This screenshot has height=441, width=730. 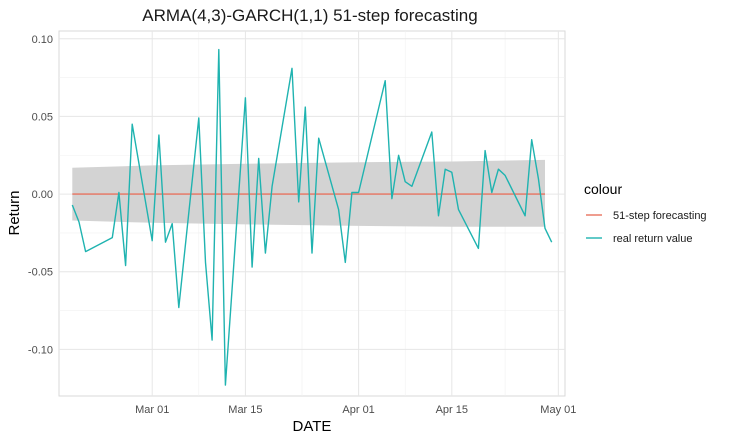 What do you see at coordinates (14, 212) in the screenshot?
I see `y-axis-title: Return` at bounding box center [14, 212].